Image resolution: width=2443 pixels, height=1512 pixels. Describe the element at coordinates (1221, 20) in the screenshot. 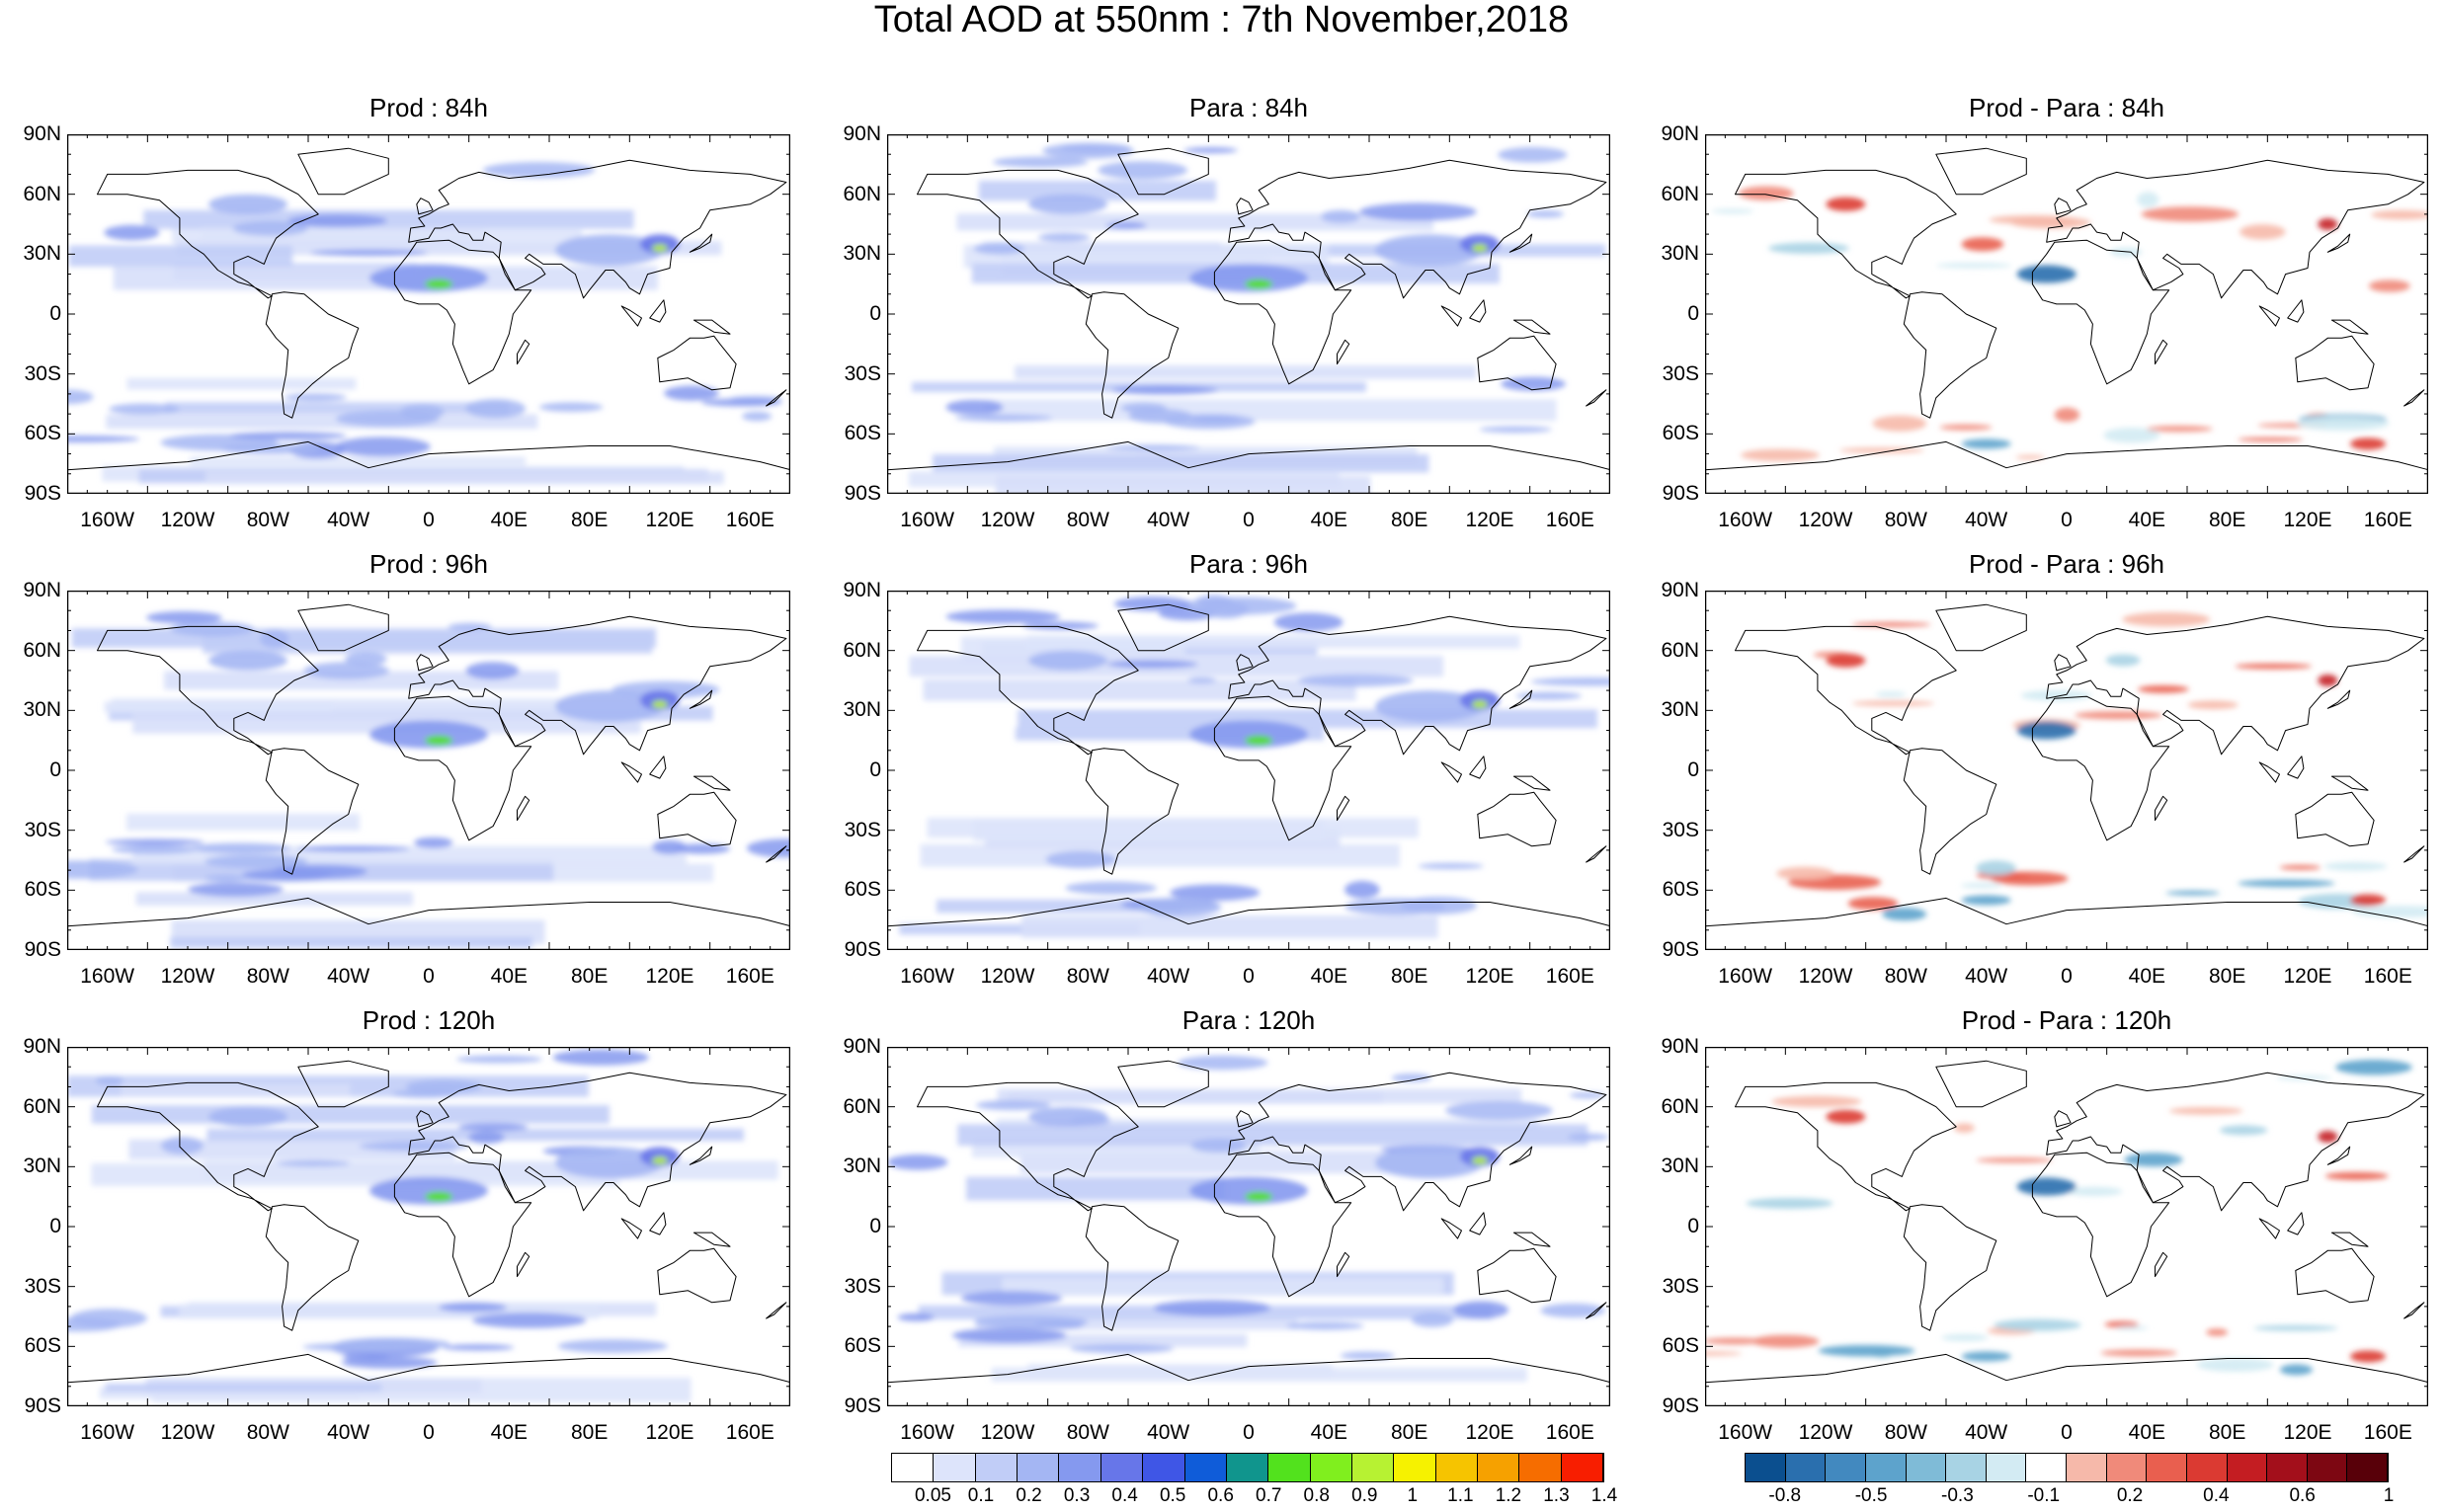

I see `figure-title: Total AOD at 550nm : 7th November,2018` at that location.